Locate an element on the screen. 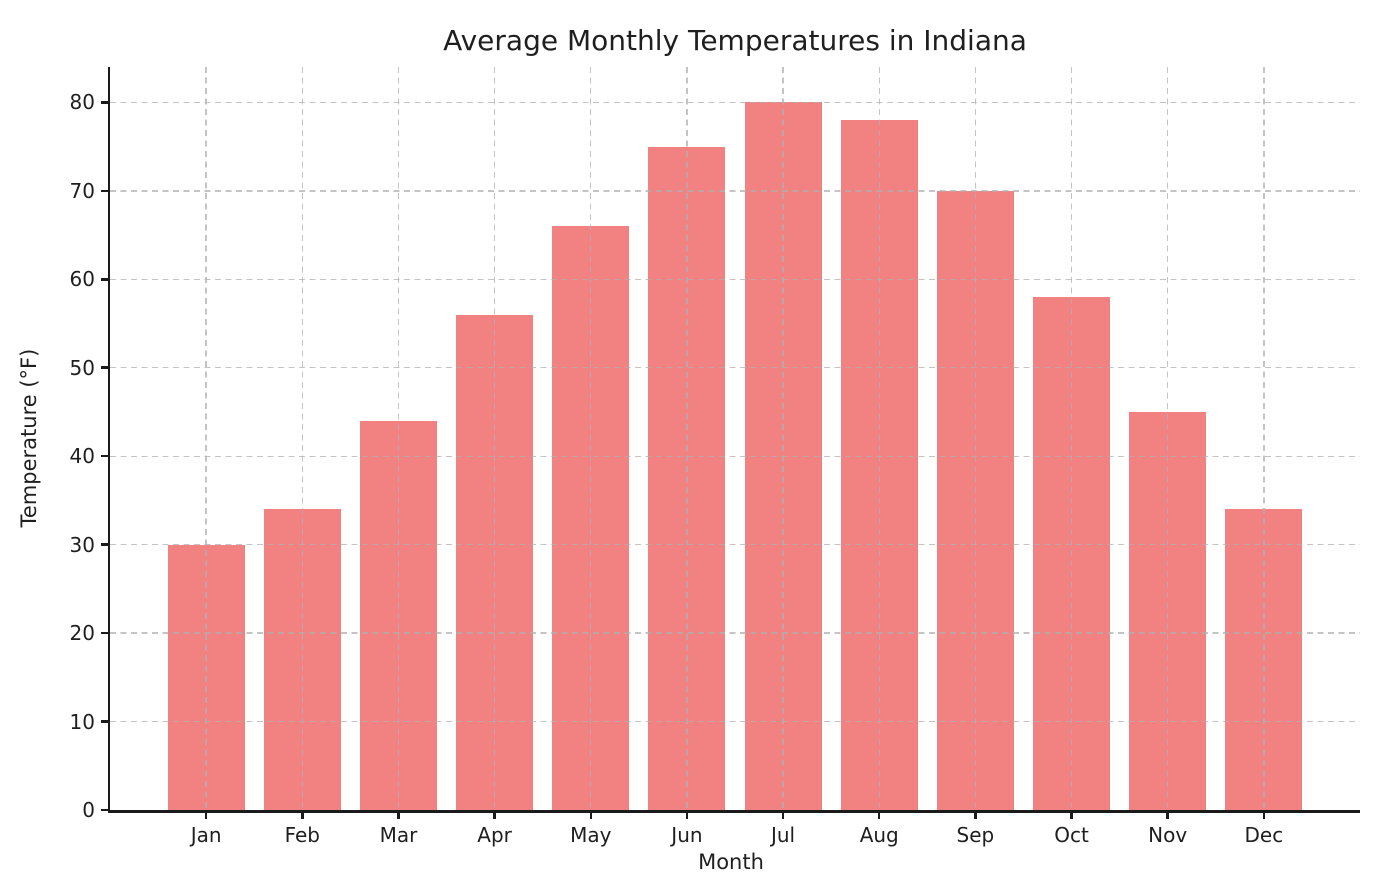 This screenshot has width=1389, height=889. x-tick-jul is located at coordinates (783, 814).